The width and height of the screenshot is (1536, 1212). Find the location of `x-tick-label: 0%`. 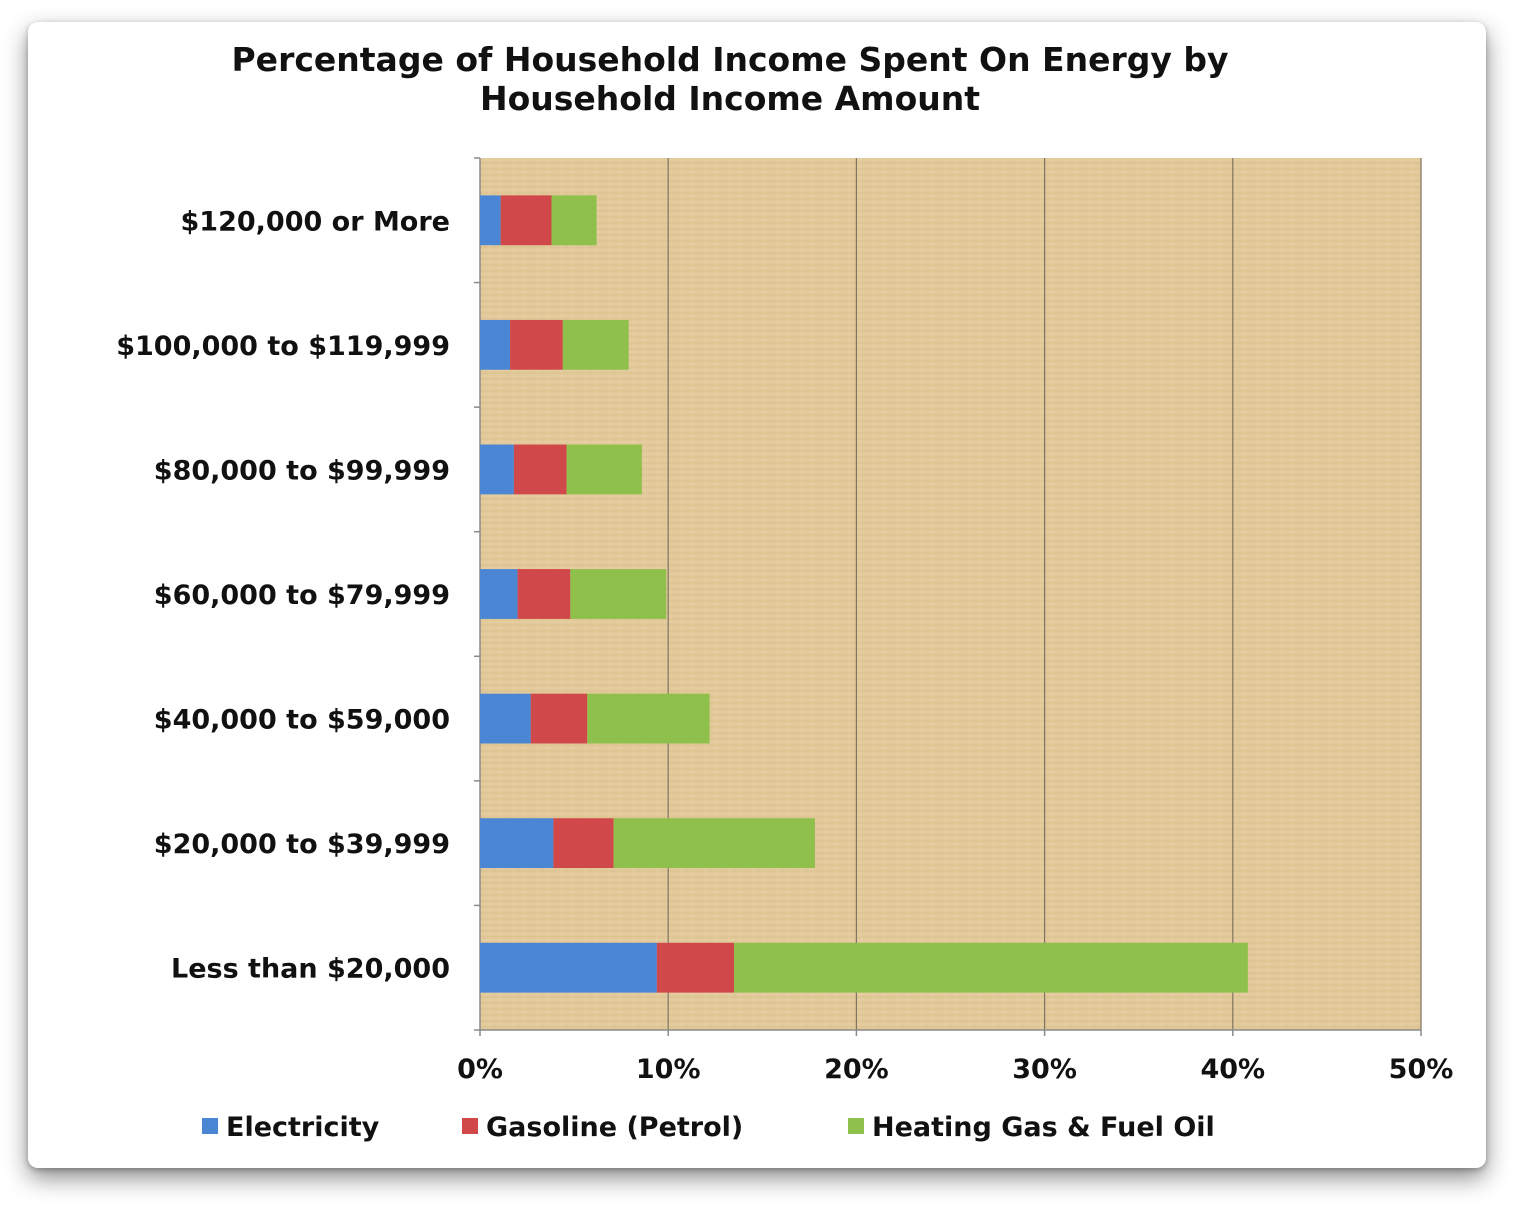

x-tick-label: 0% is located at coordinates (480, 1069).